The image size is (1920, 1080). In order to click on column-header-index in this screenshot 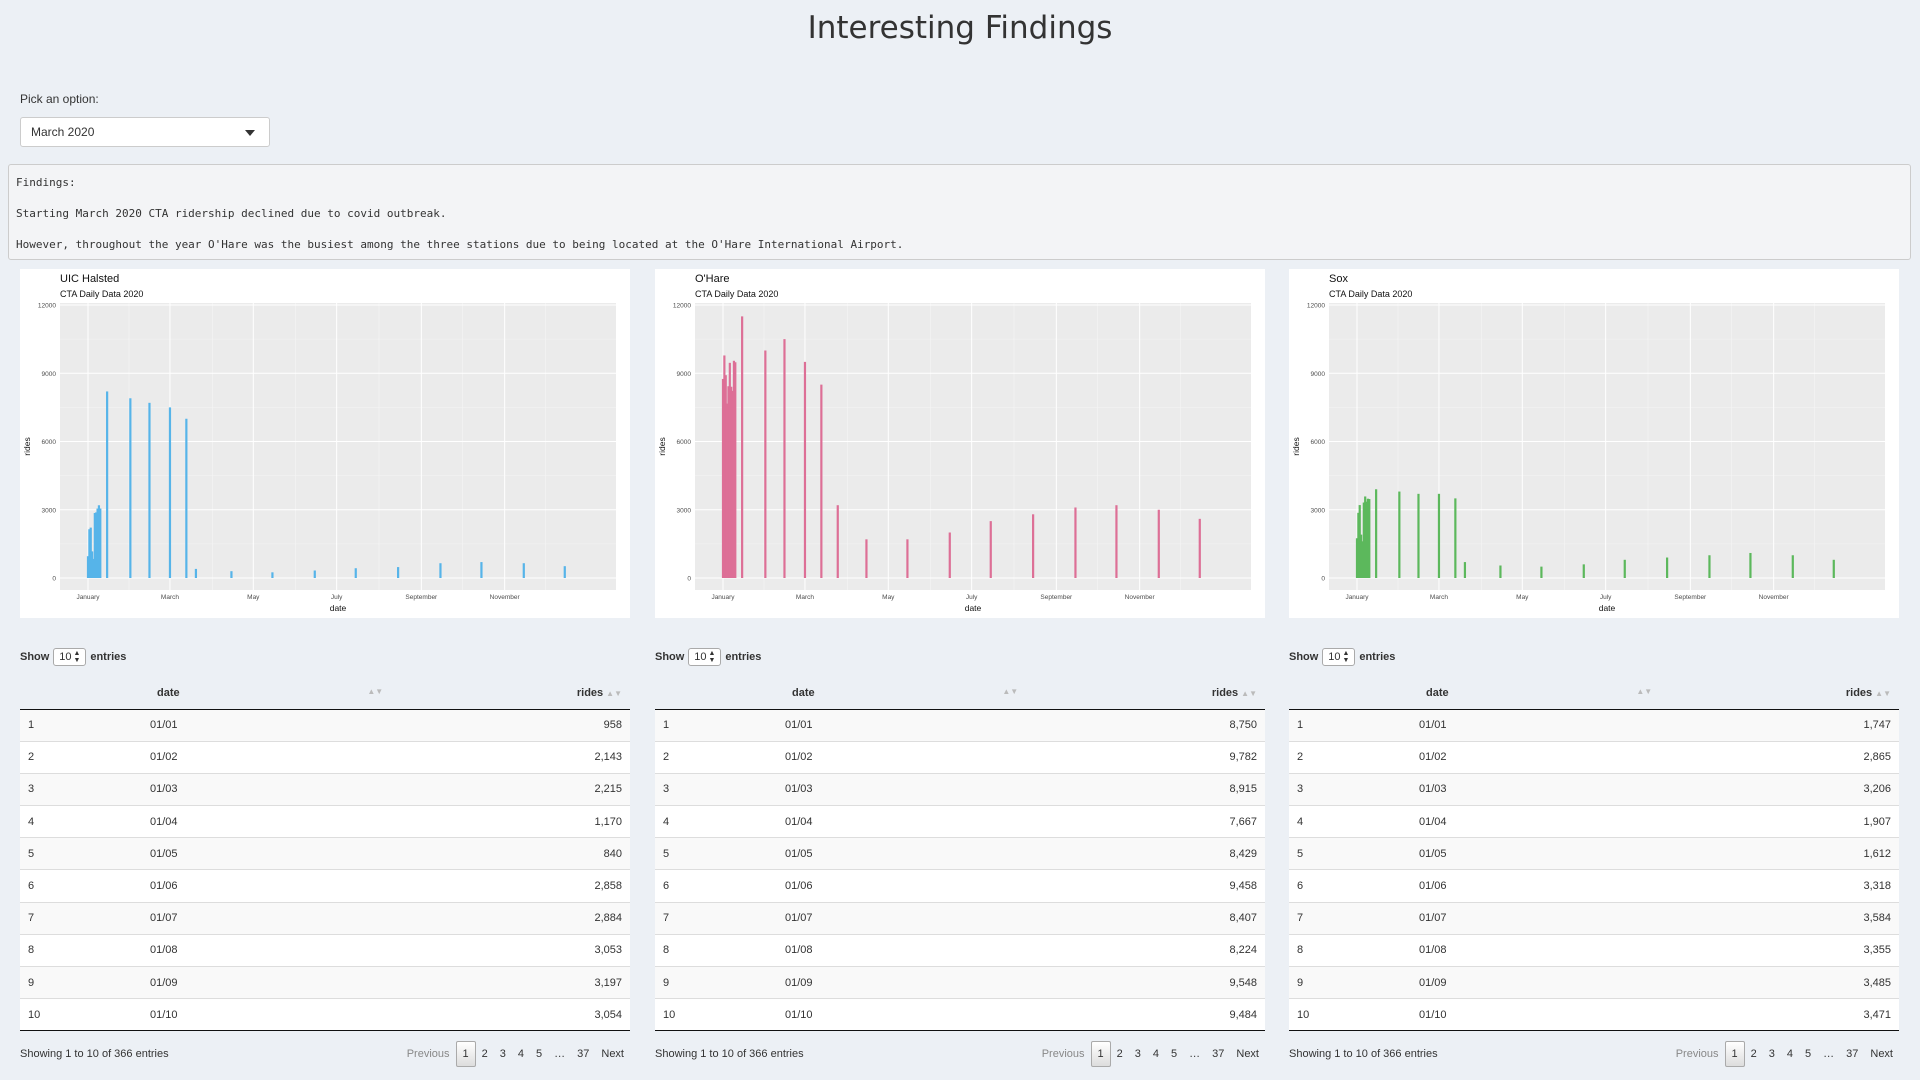, I will do `click(1354, 693)`.